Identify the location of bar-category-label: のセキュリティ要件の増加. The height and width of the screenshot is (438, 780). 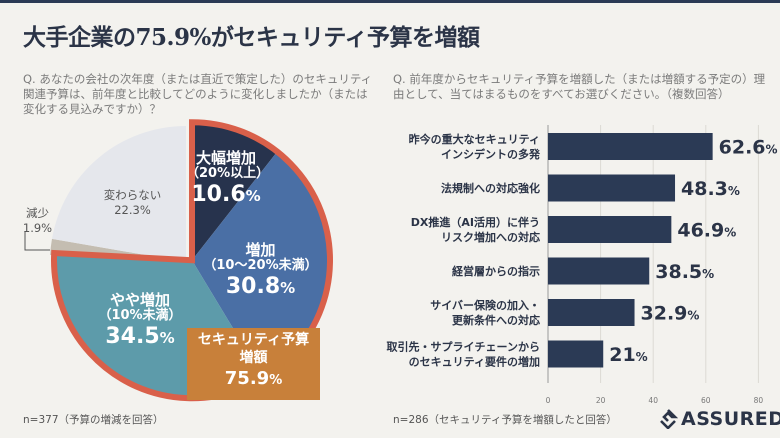
(474, 362).